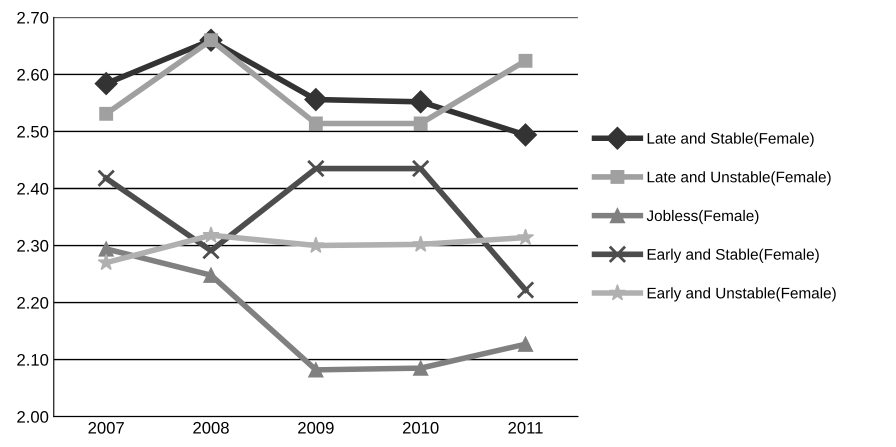 Image resolution: width=896 pixels, height=447 pixels. What do you see at coordinates (32, 246) in the screenshot?
I see `y-tick-label: 2.30` at bounding box center [32, 246].